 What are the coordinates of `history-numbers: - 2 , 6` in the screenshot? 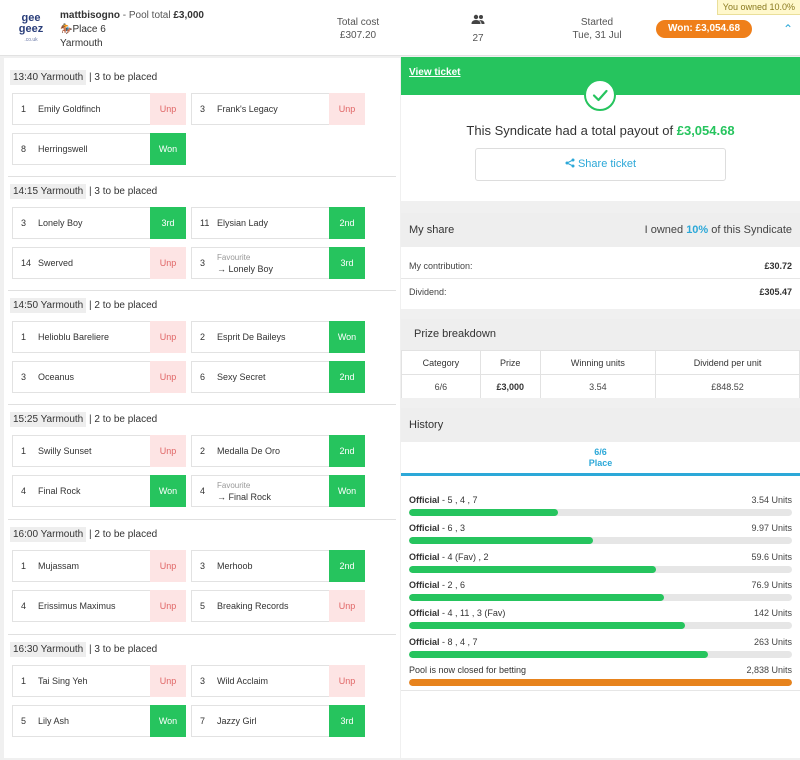 It's located at (452, 584).